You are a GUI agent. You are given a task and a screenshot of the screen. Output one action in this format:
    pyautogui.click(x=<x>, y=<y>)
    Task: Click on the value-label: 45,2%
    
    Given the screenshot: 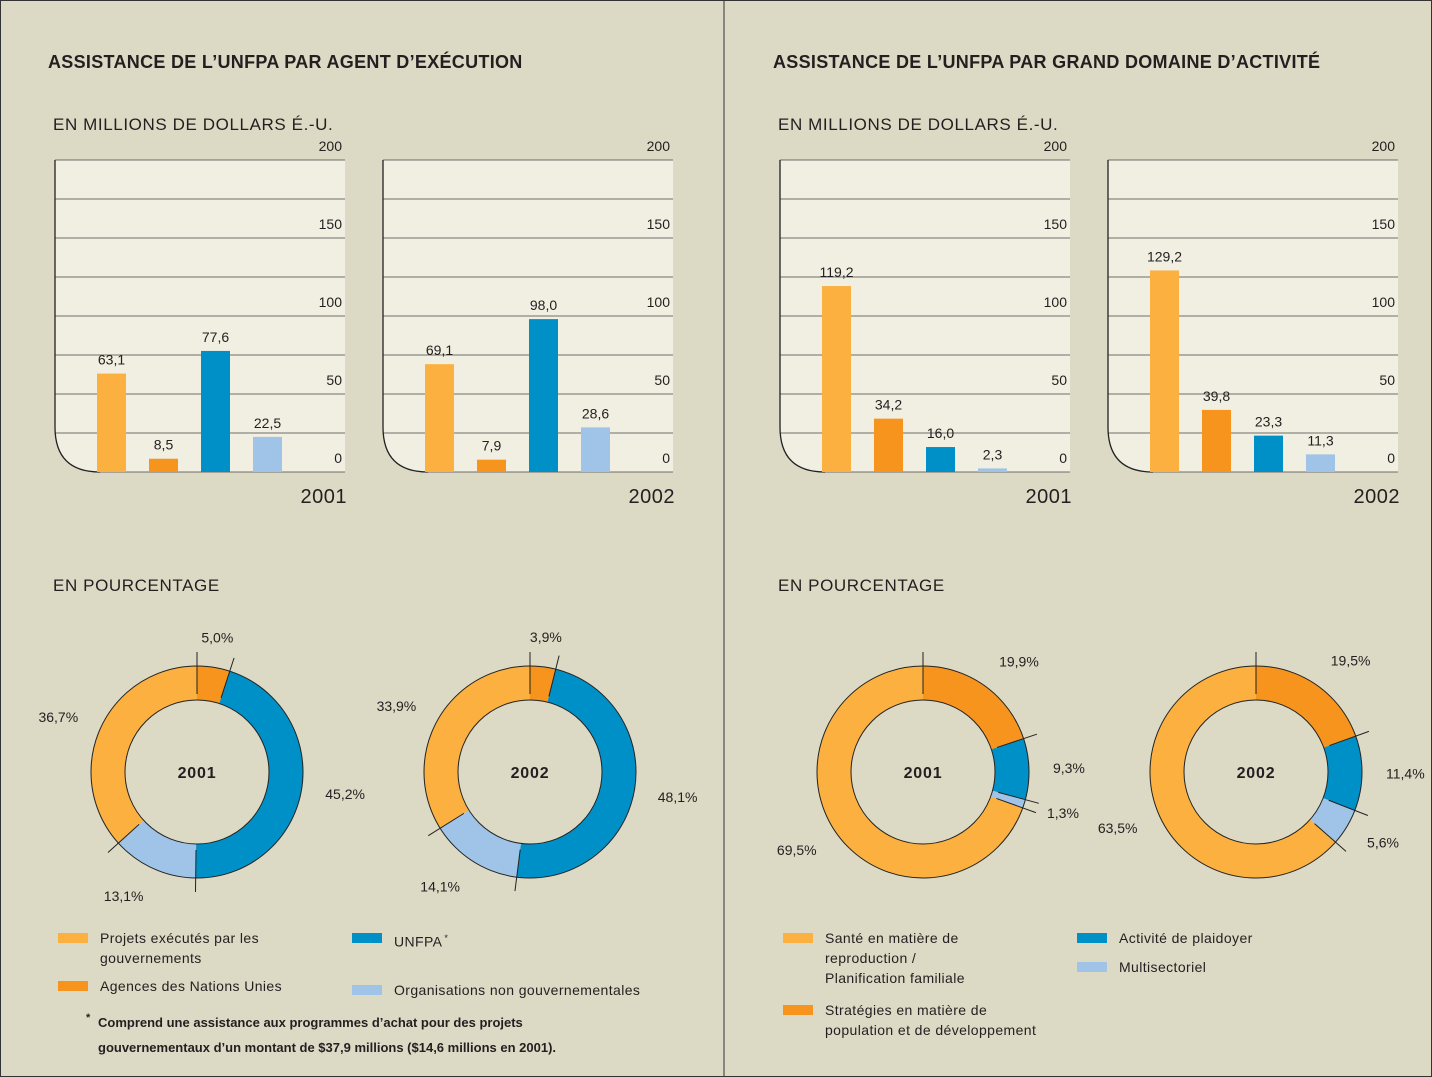 What is the action you would take?
    pyautogui.click(x=345, y=794)
    